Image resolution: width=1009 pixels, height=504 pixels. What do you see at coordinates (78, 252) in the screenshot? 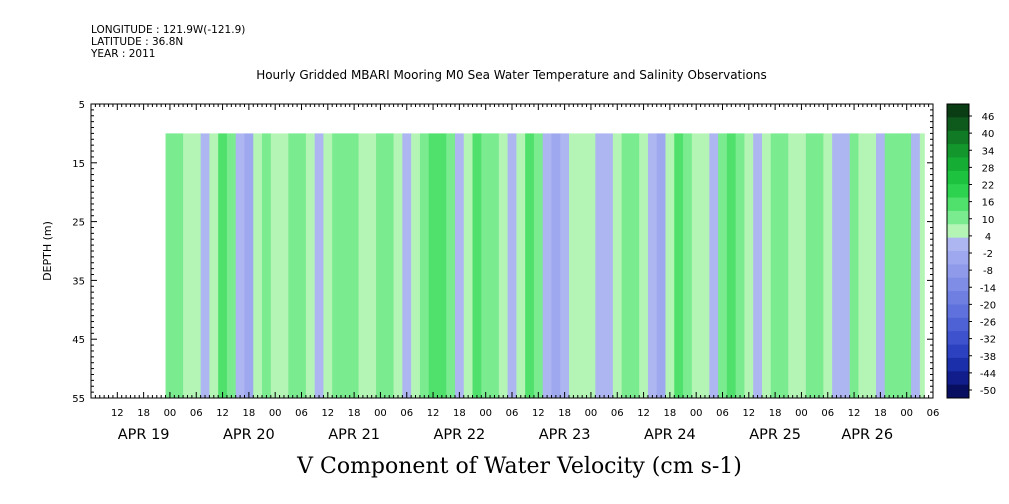
I see `y-tick-labels: 5 15 25 35 45 55` at bounding box center [78, 252].